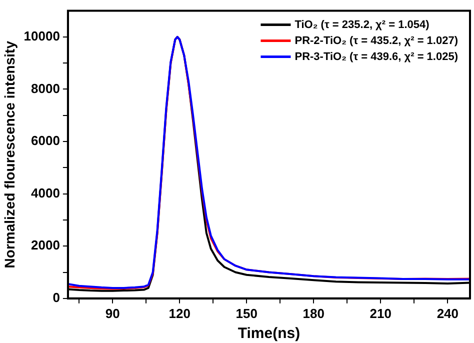  Describe the element at coordinates (376, 56) in the screenshot. I see `legend-label: PR-3-TiO₂ (τ = 439.6, χ² = 1.025)` at that location.